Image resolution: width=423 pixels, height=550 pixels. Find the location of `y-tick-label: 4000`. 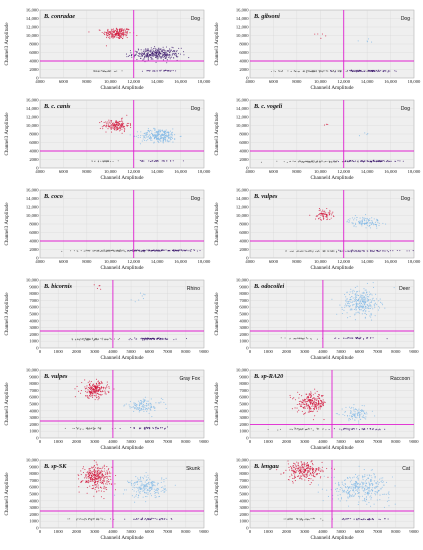

y-tick-label: 4000 is located at coordinates (34, 61).